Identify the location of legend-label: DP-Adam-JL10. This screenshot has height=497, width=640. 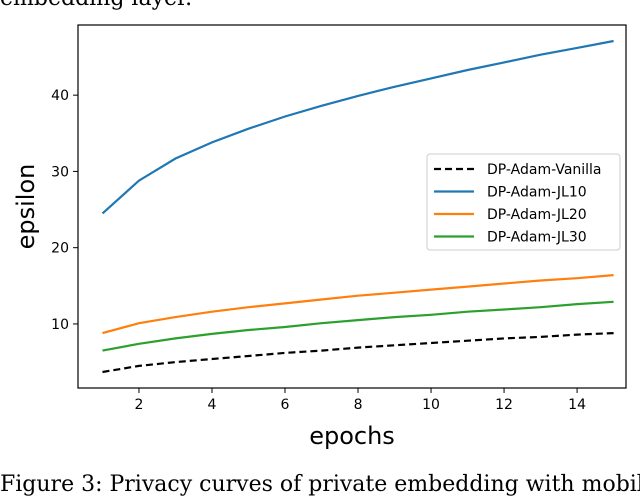
(537, 193).